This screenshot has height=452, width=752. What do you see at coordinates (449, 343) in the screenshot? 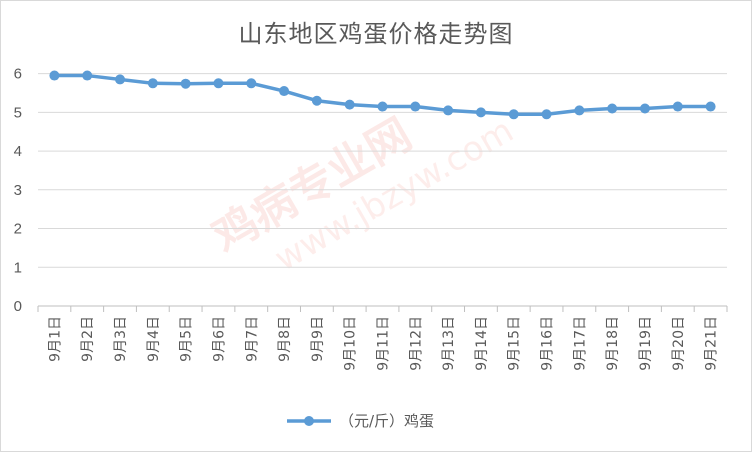
I see `x-tick-label: 9月13日` at bounding box center [449, 343].